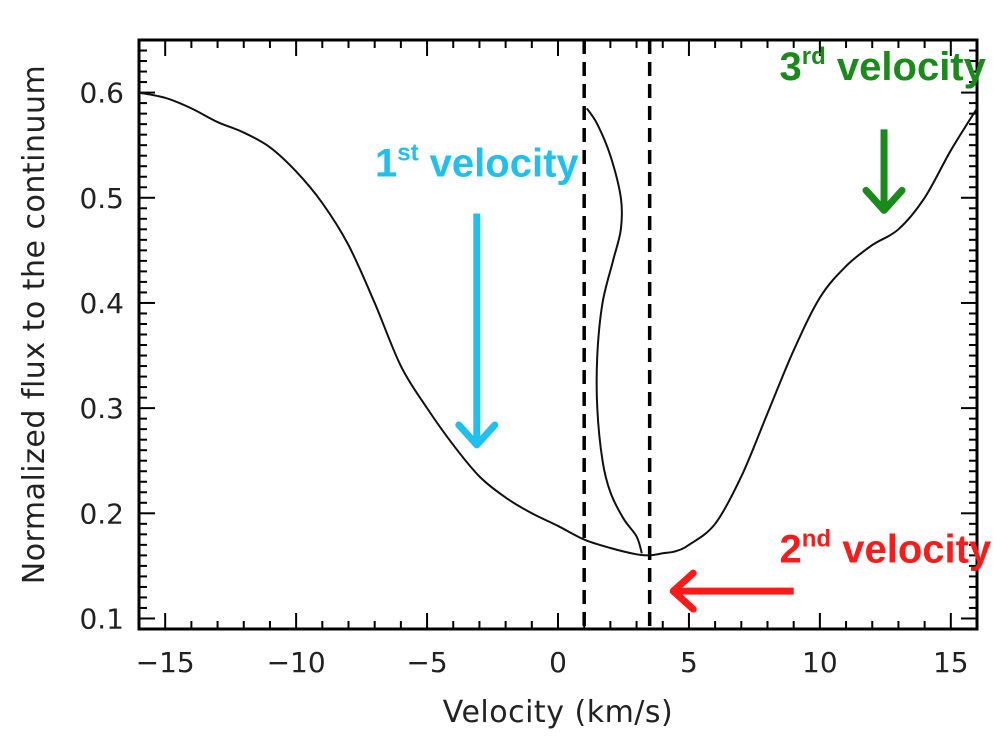 The width and height of the screenshot is (997, 739). I want to click on x-tick-label: 5, so click(689, 662).